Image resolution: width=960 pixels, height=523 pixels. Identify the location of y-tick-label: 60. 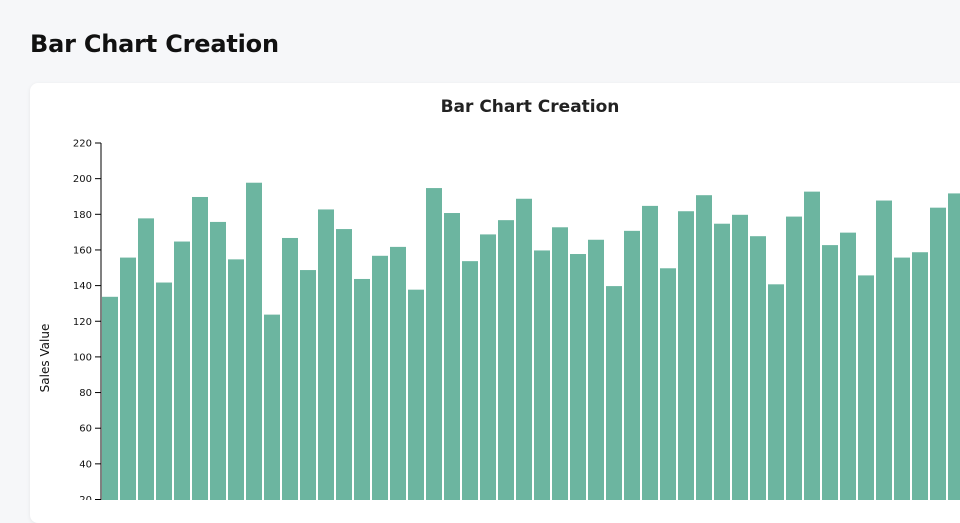
(85, 429).